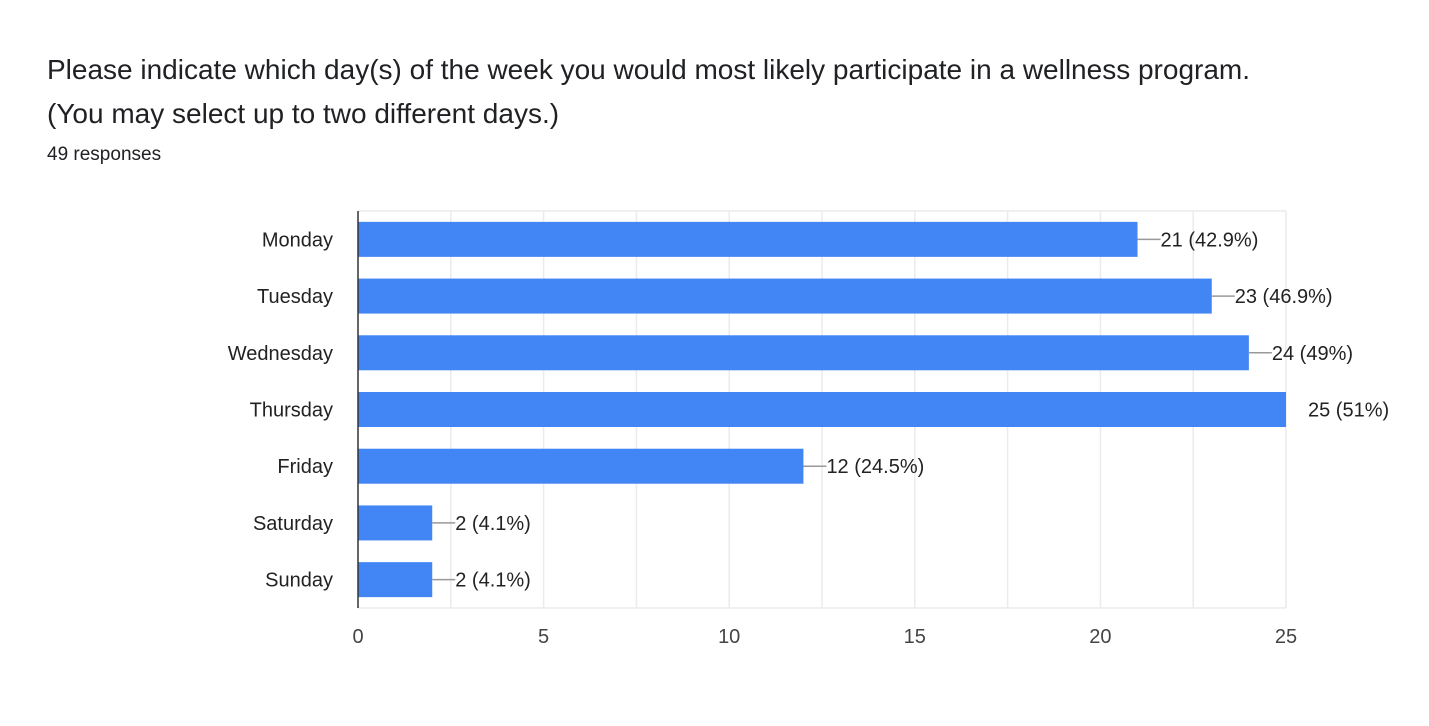 The image size is (1429, 726). Describe the element at coordinates (1210, 240) in the screenshot. I see `data-label-monday: 21 (42.9%)` at that location.